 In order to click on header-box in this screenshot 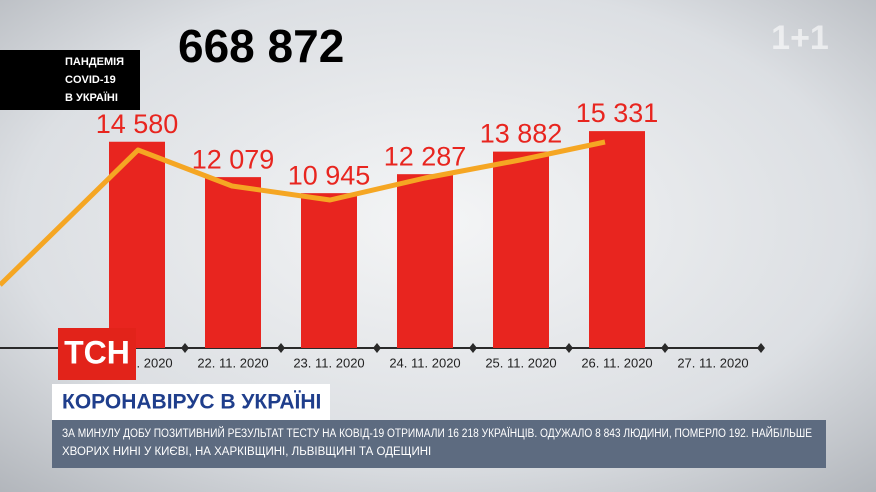, I will do `click(70, 80)`.